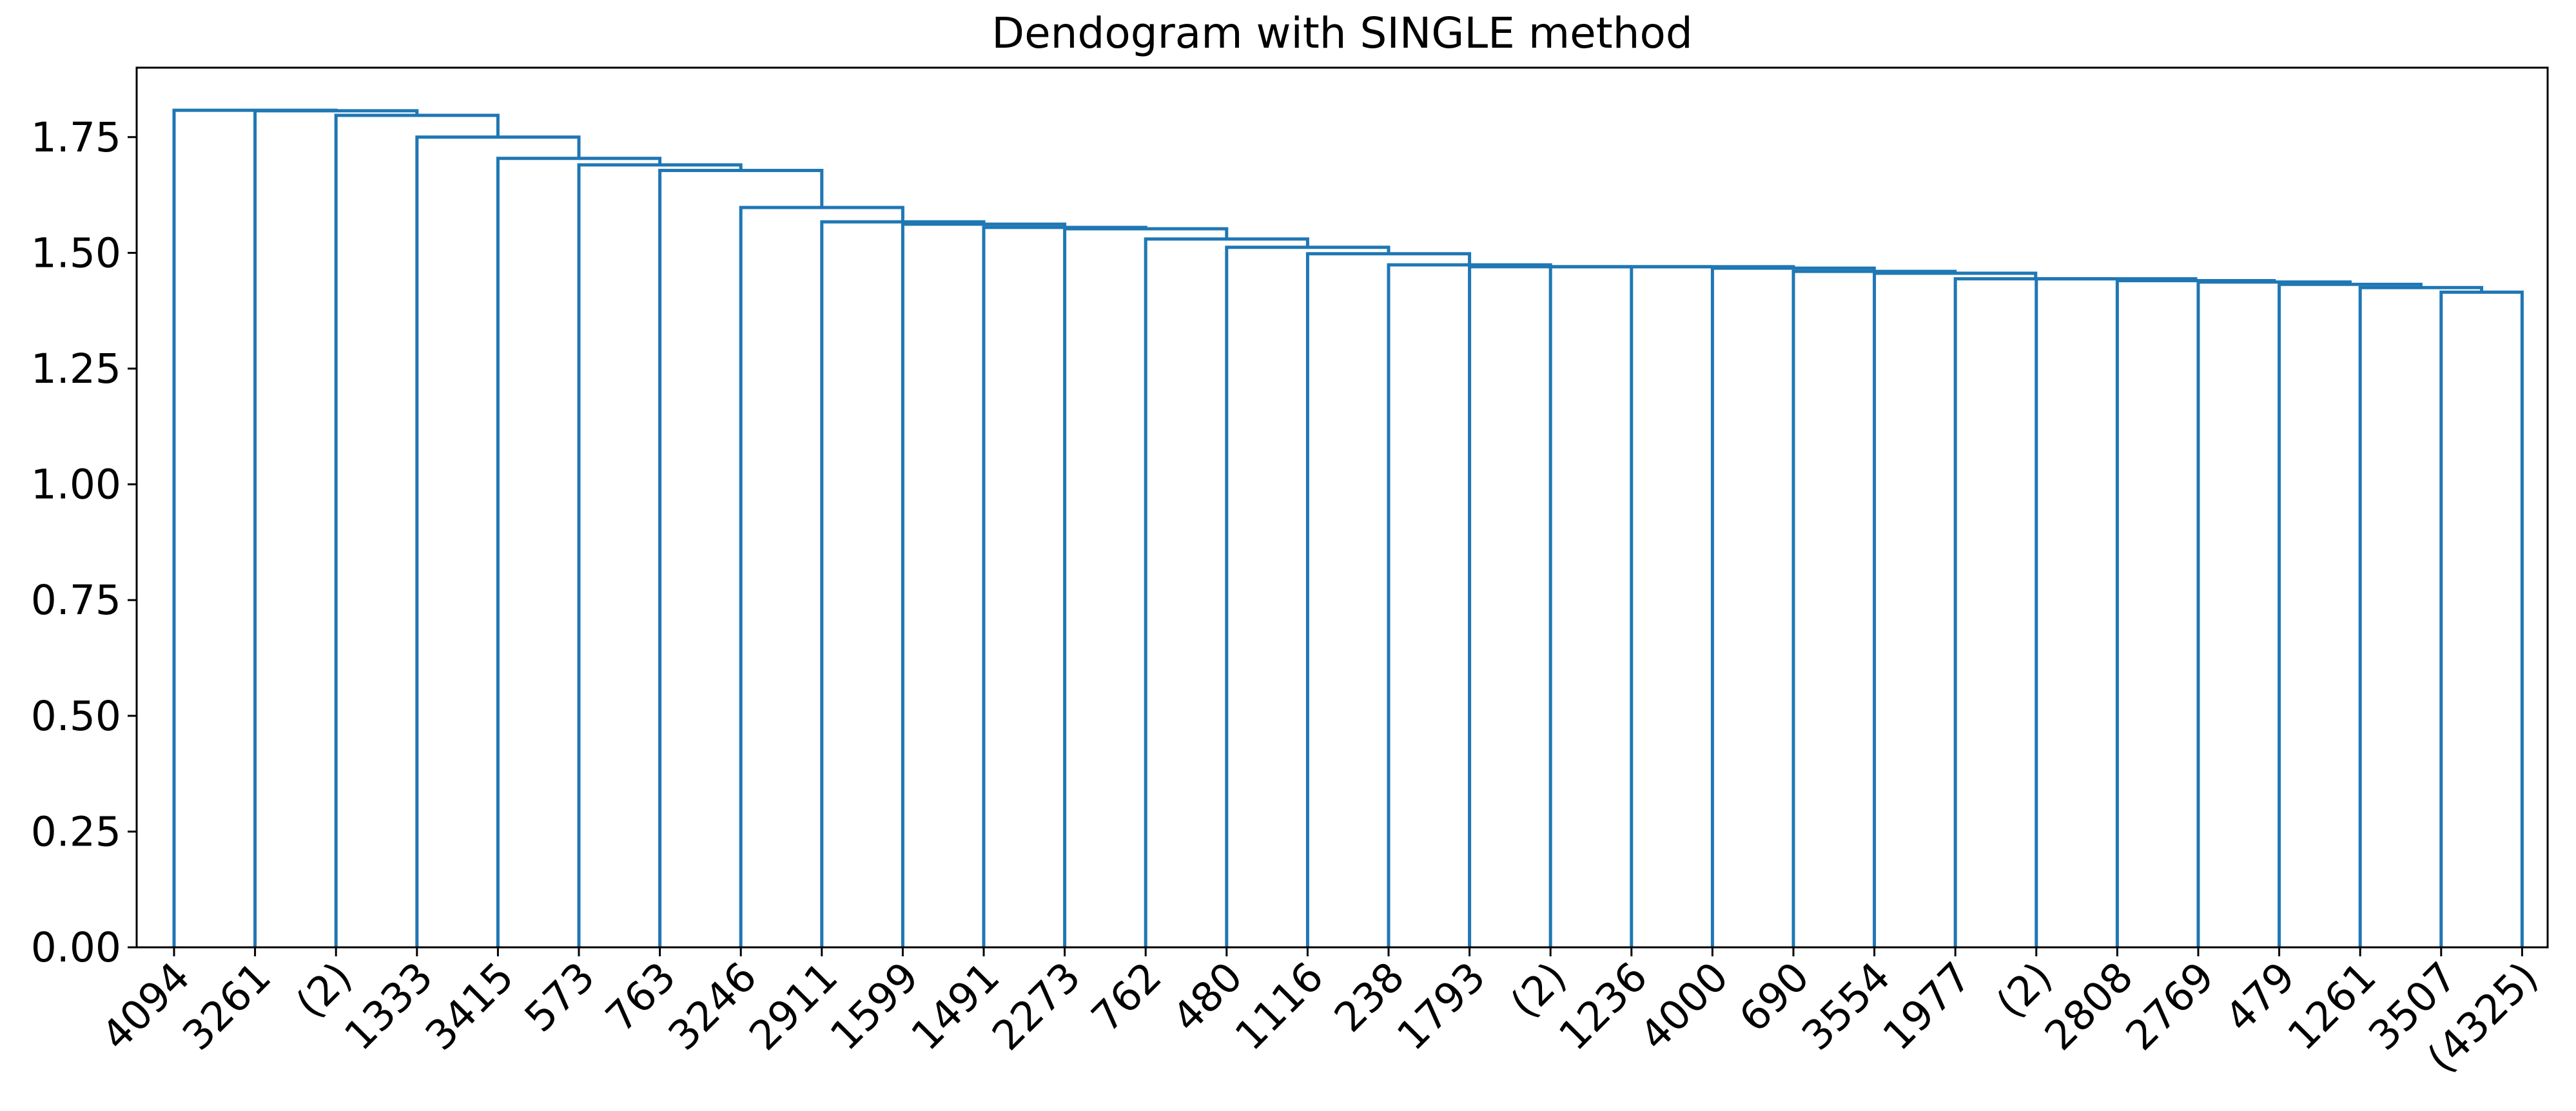 This screenshot has height=1111, width=2576. Describe the element at coordinates (76, 252) in the screenshot. I see `y-tick-label: 1.50` at that location.